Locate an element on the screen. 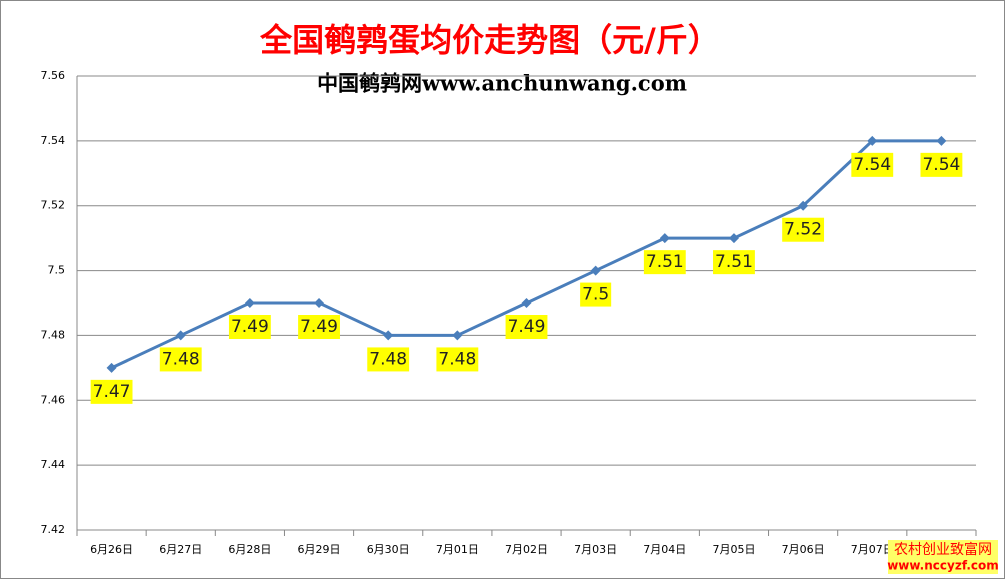  x-tick-label: 6月26日 is located at coordinates (111, 549).